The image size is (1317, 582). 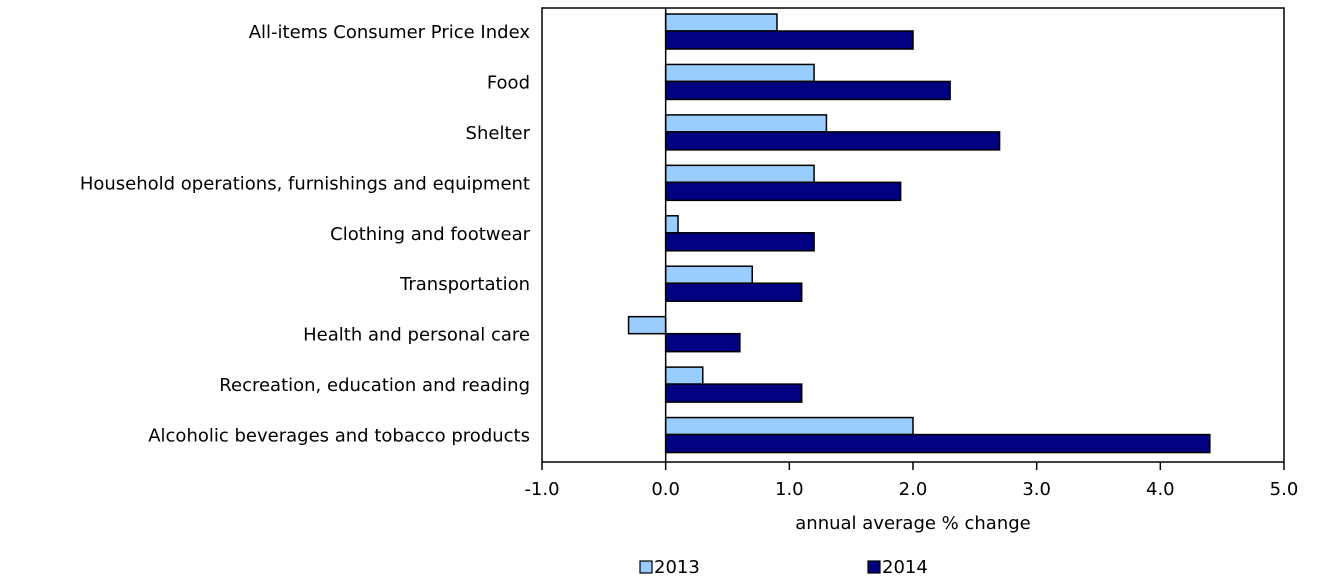 What do you see at coordinates (498, 133) in the screenshot?
I see `y-tick-label: Shelter` at bounding box center [498, 133].